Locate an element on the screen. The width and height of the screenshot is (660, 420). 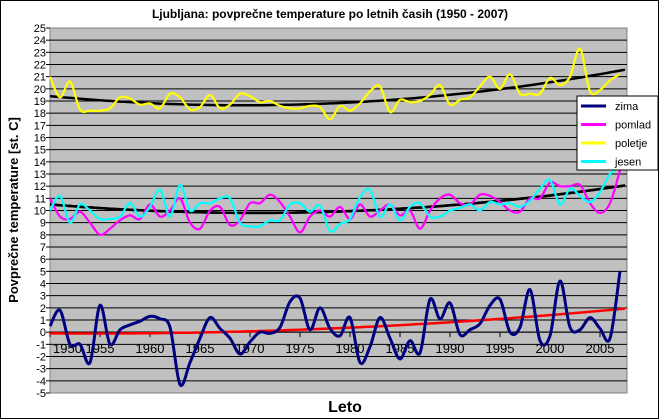
y-tick-label: 2 is located at coordinates (43, 309).